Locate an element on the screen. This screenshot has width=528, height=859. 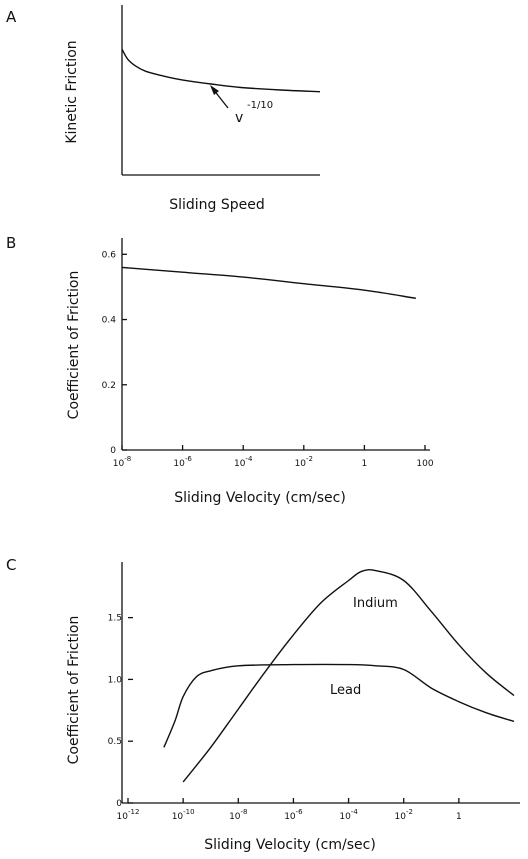
annotation-v: v is located at coordinates (239, 118).